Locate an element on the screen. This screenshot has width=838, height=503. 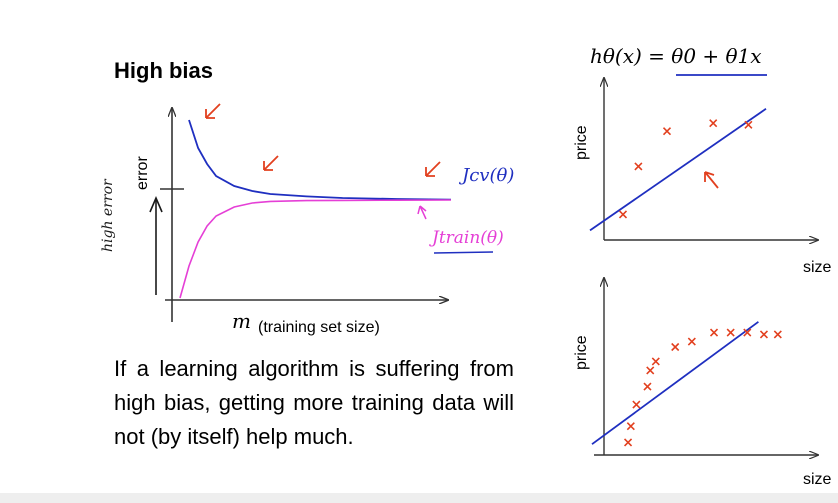
bottom-bar is located at coordinates (419, 498).